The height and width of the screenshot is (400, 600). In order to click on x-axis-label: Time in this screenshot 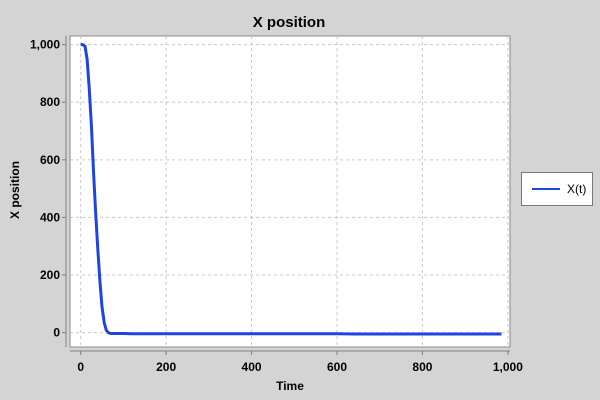, I will do `click(290, 386)`.